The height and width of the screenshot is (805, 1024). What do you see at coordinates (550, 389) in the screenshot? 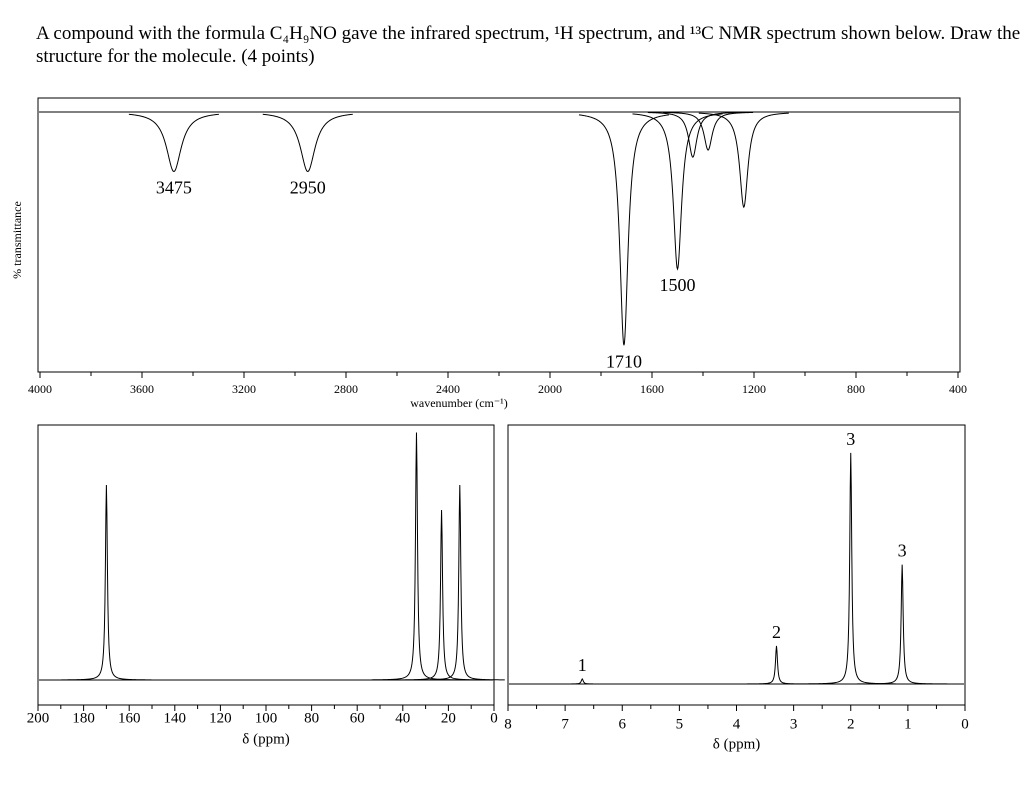
I see `x-tick-label: 2000` at bounding box center [550, 389].